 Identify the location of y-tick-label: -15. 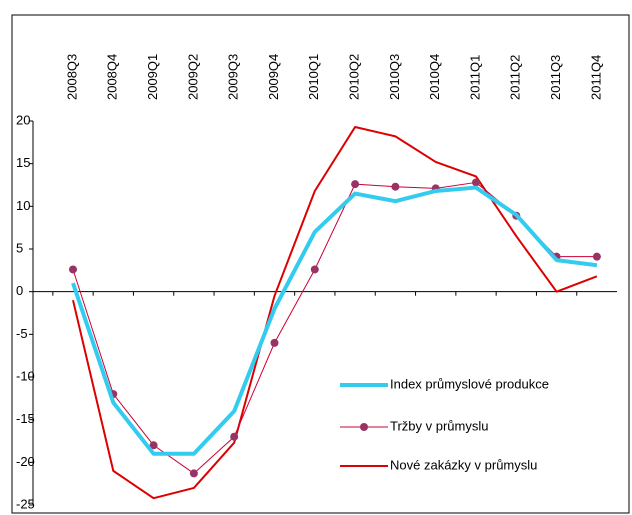
(25, 418).